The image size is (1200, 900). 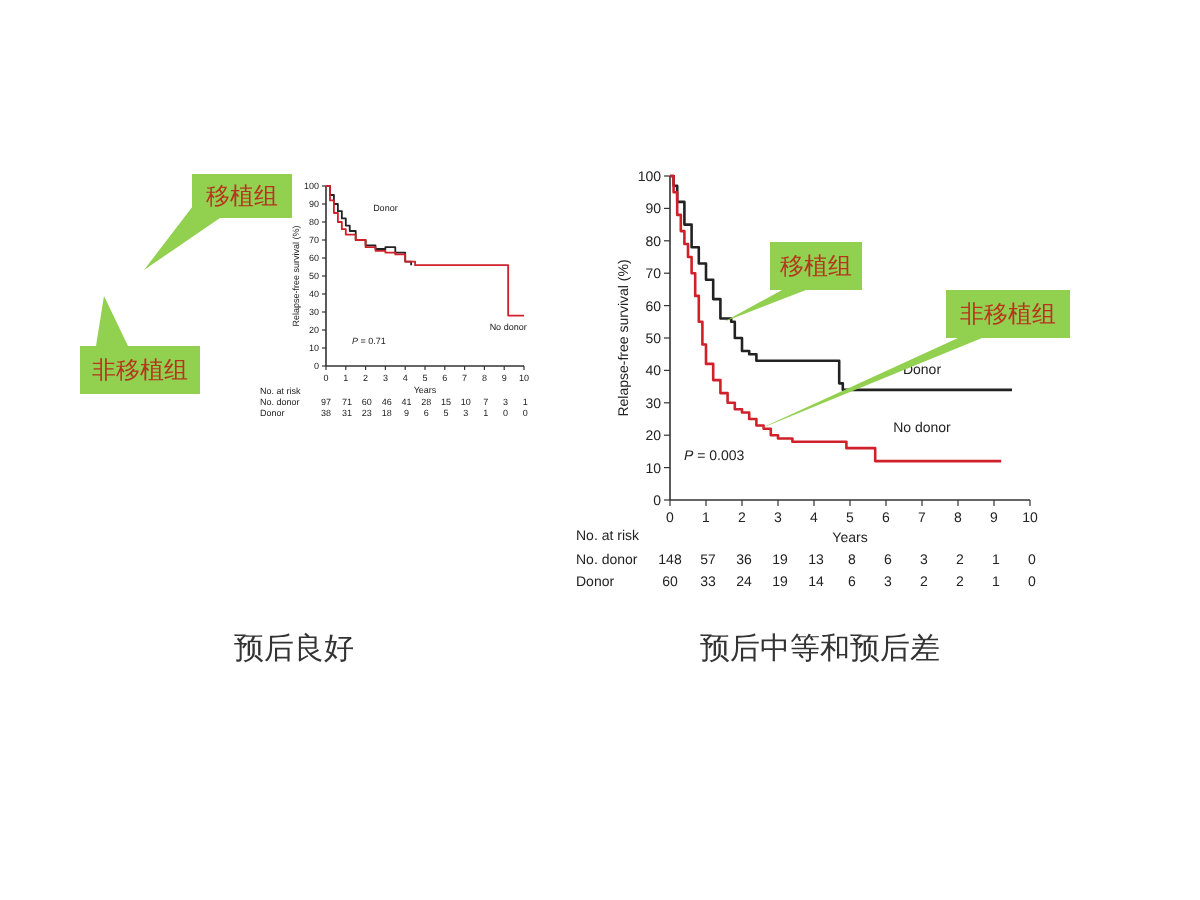 What do you see at coordinates (294, 649) in the screenshot?
I see `text: 预后良好` at bounding box center [294, 649].